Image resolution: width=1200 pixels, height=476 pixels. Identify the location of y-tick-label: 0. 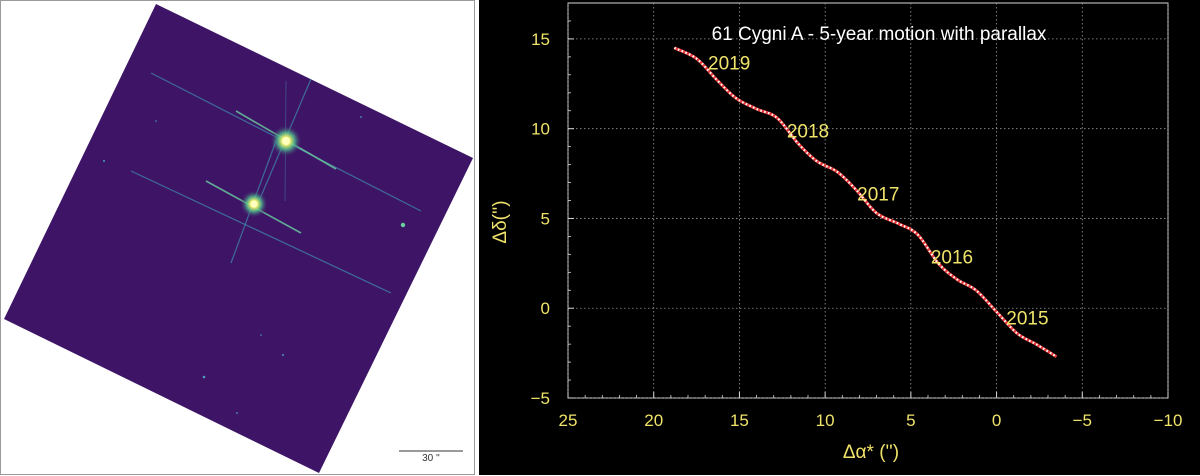
(545, 308).